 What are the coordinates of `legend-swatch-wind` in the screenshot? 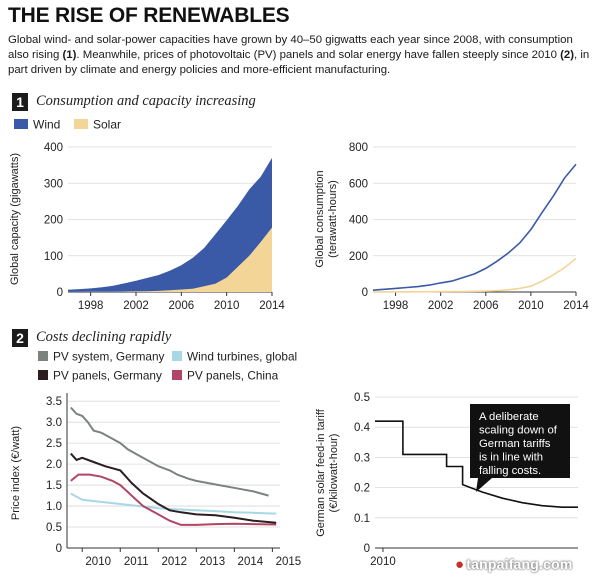 It's located at (21, 124).